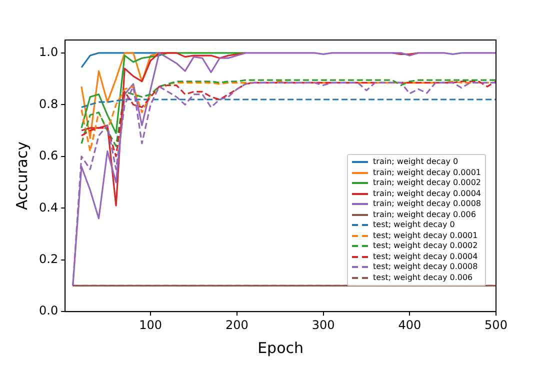 This screenshot has width=548, height=366. Describe the element at coordinates (427, 193) in the screenshot. I see `legend-label: train; weight decay 0.0004` at that location.